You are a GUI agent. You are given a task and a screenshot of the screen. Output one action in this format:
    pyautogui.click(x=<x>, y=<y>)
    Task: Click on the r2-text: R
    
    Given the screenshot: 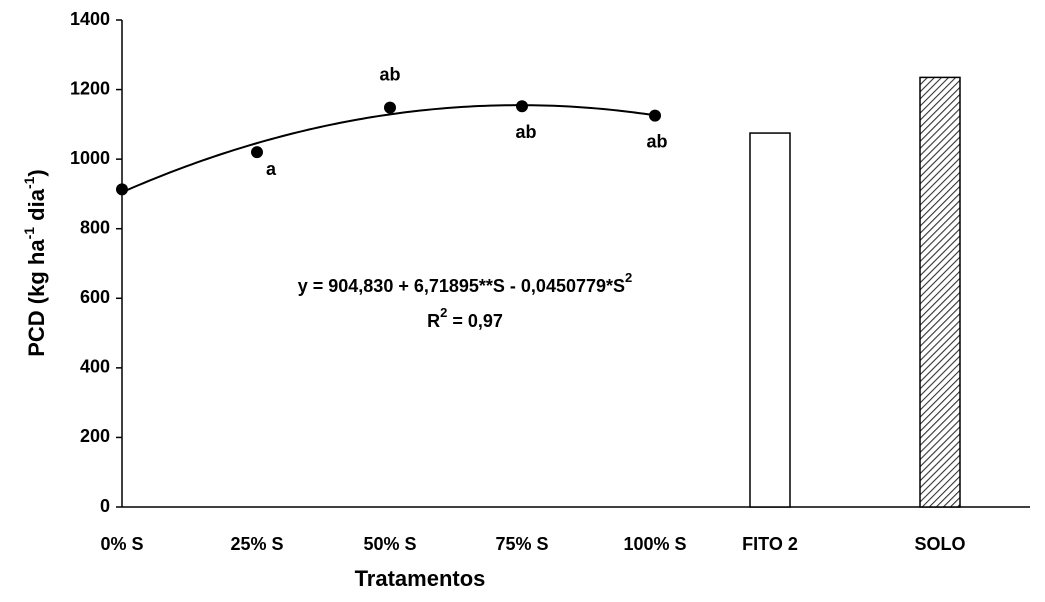 What is the action you would take?
    pyautogui.click(x=433, y=321)
    